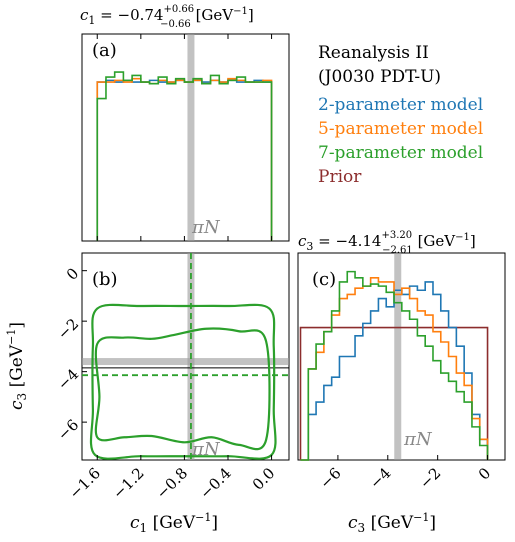 The height and width of the screenshot is (542, 515). Describe the element at coordinates (206, 227) in the screenshot. I see `panel-a-piN-label: πN` at that location.